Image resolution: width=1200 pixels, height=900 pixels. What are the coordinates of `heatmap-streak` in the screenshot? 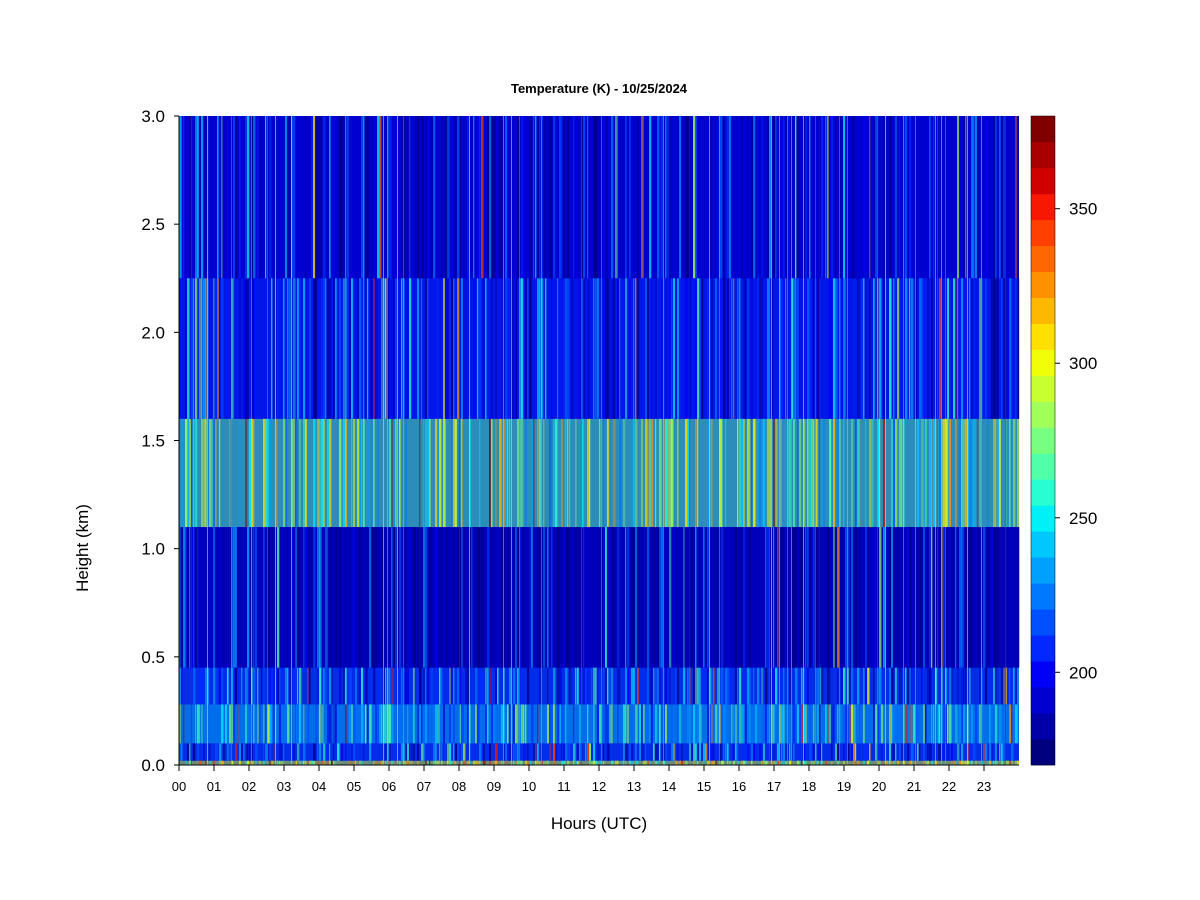 It's located at (383, 440).